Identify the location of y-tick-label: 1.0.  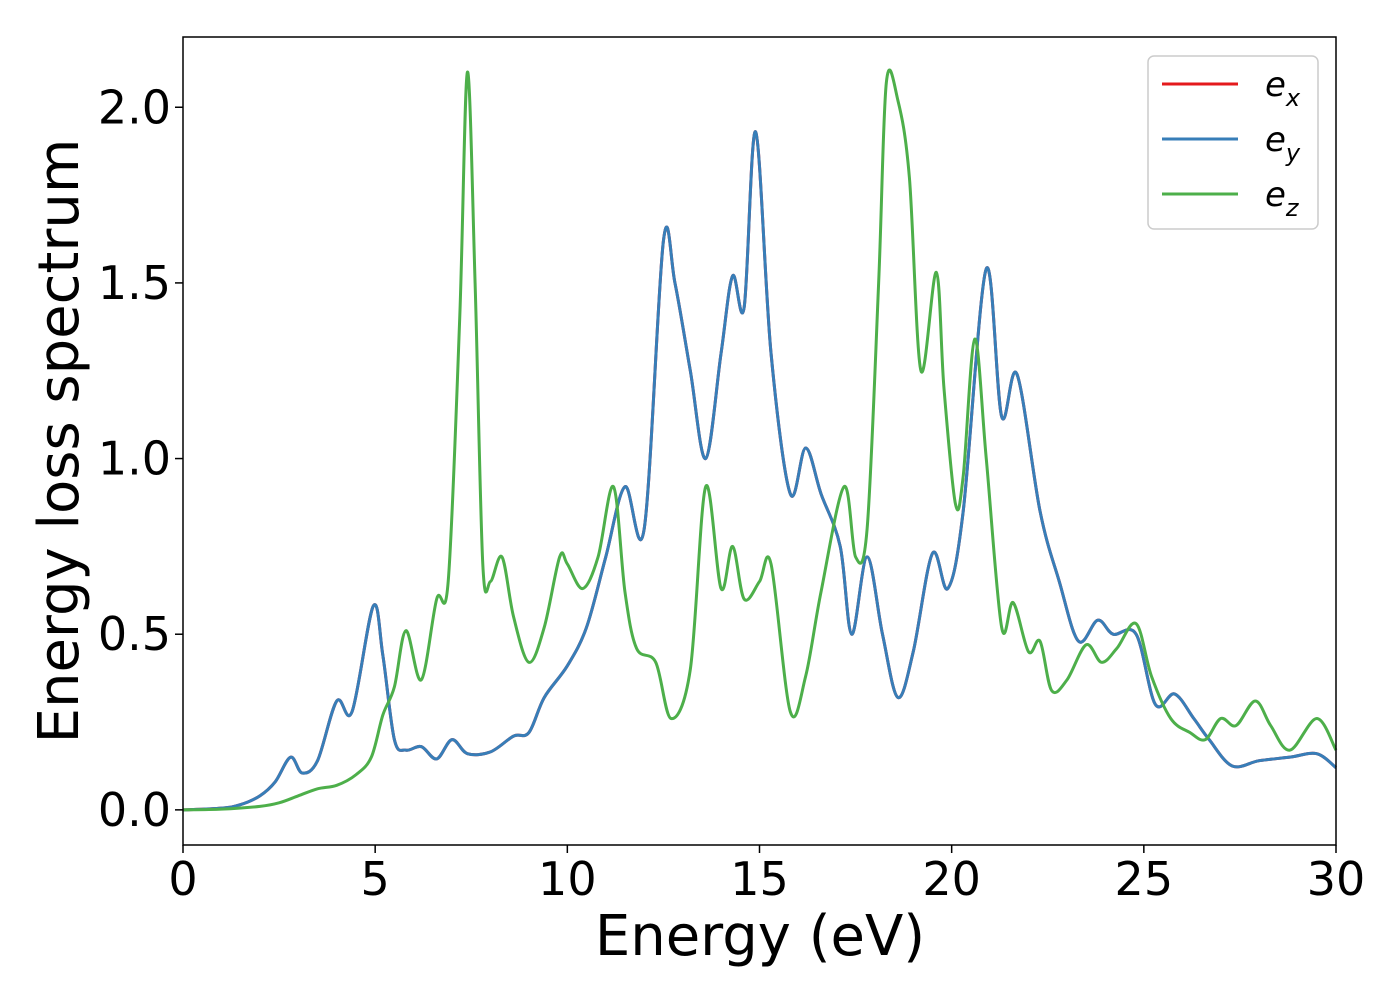
(134, 459).